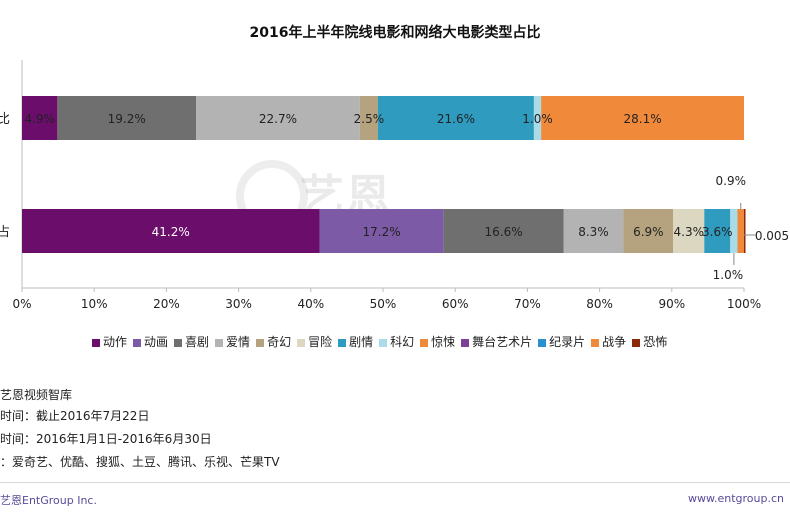 This screenshot has height=521, width=790. I want to click on legend-item: 喜剧, so click(191, 341).